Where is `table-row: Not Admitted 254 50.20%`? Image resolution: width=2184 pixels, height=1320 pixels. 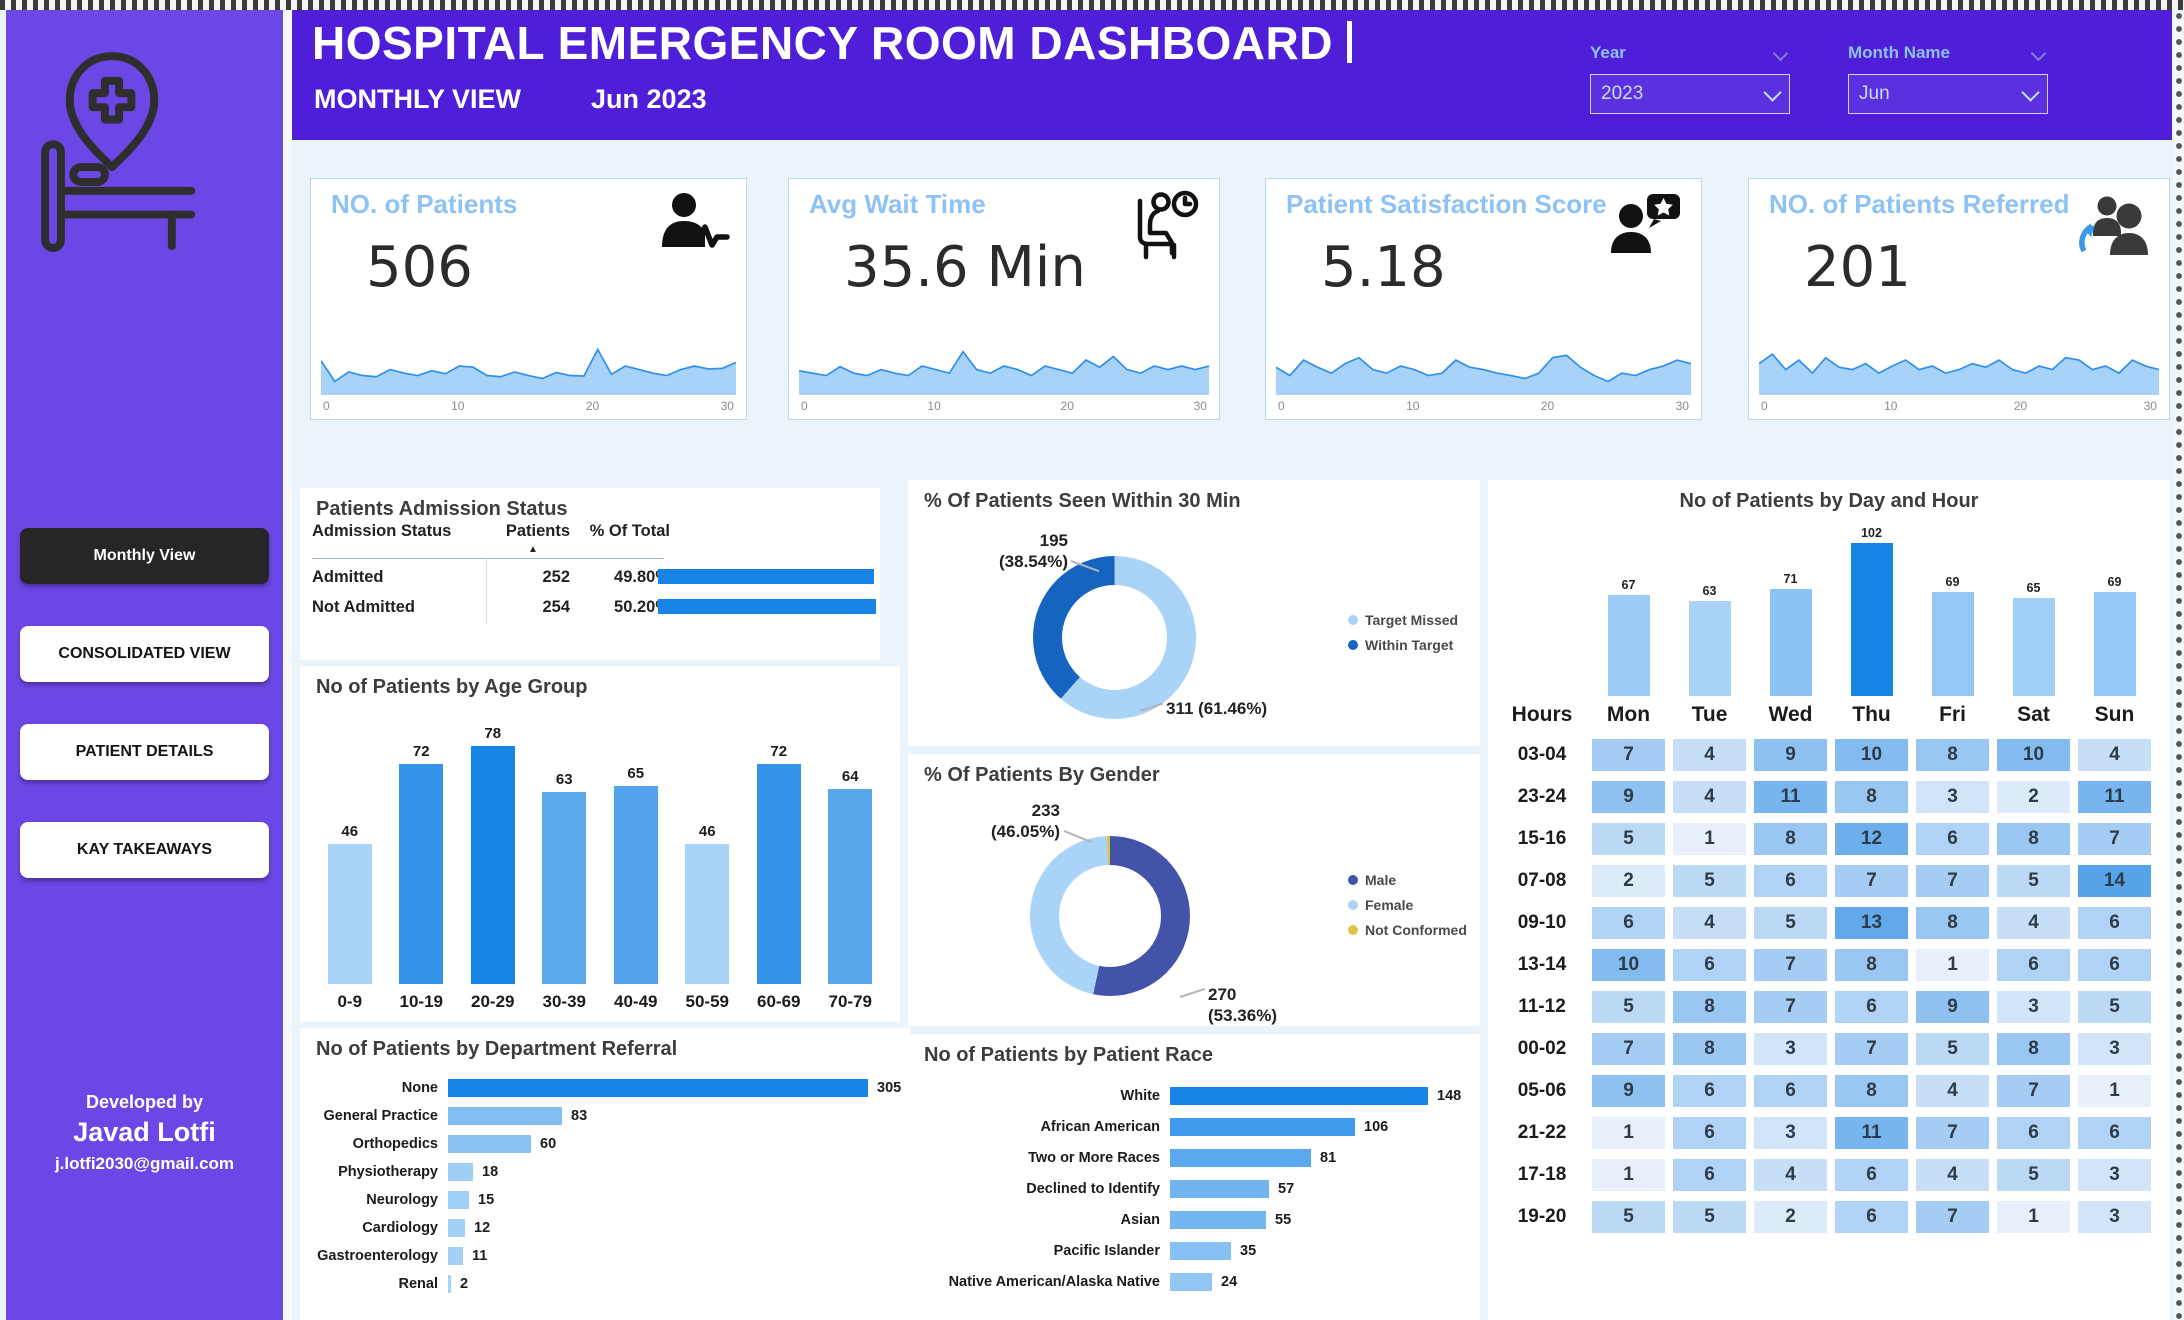
table-row: Not Admitted 254 50.20% is located at coordinates (491, 607).